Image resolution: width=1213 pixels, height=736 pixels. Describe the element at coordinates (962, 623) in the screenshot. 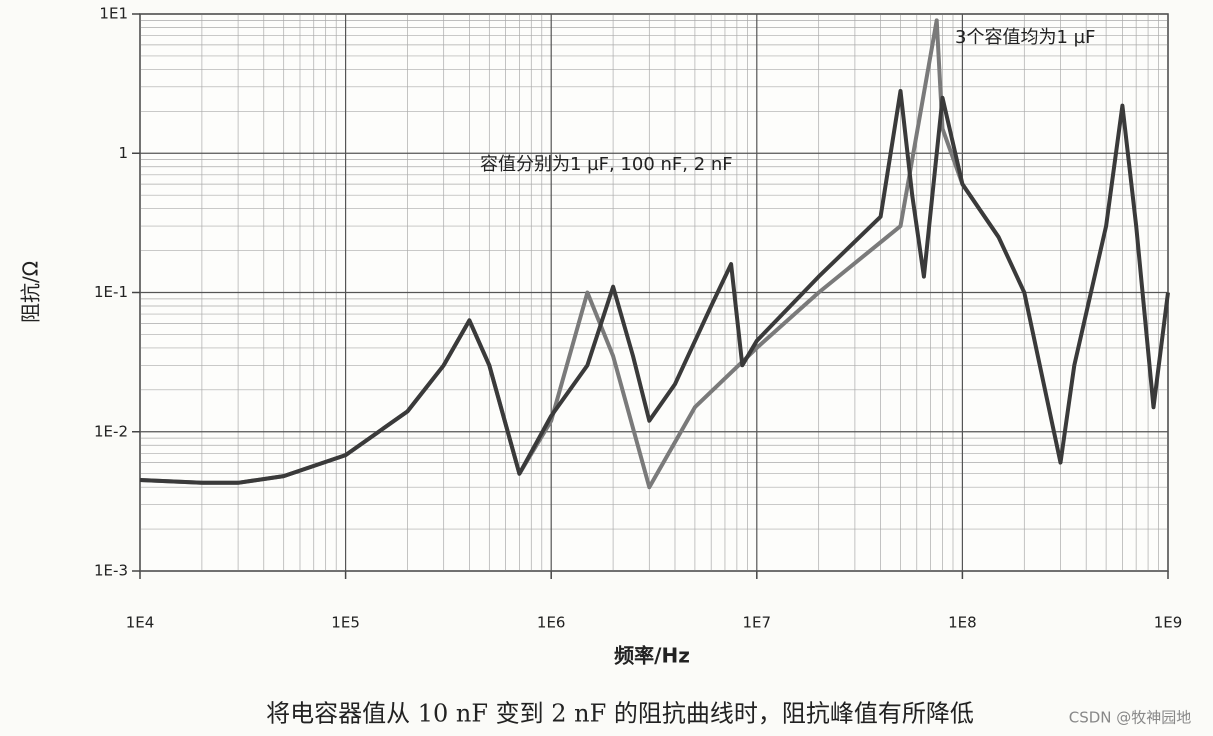

I see `x-tick-label: 1E8` at that location.